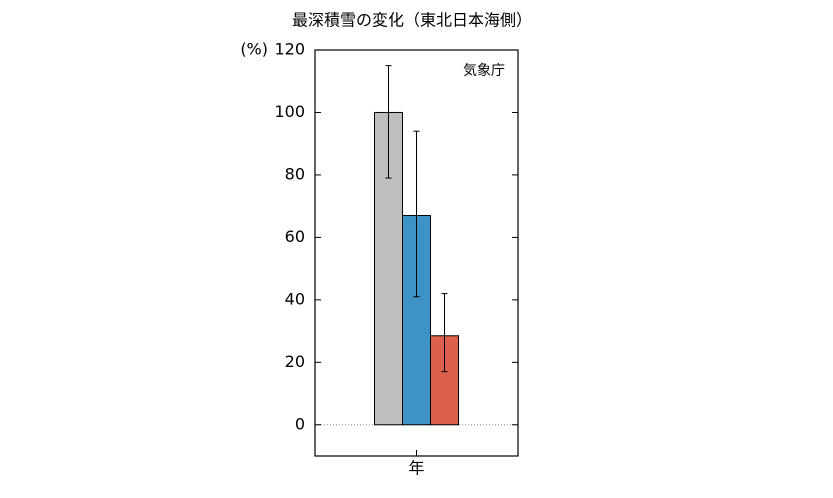  What do you see at coordinates (295, 361) in the screenshot?
I see `y-tick-label: 20` at bounding box center [295, 361].